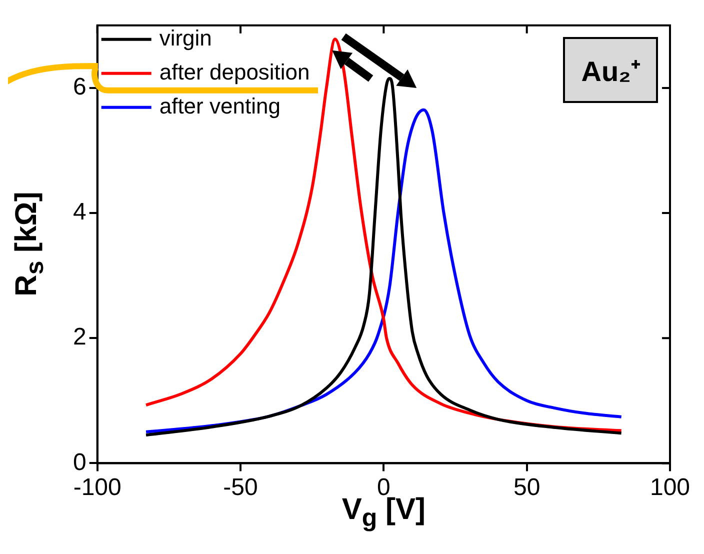 The height and width of the screenshot is (554, 704). I want to click on y-tick-label: 0, so click(79, 462).